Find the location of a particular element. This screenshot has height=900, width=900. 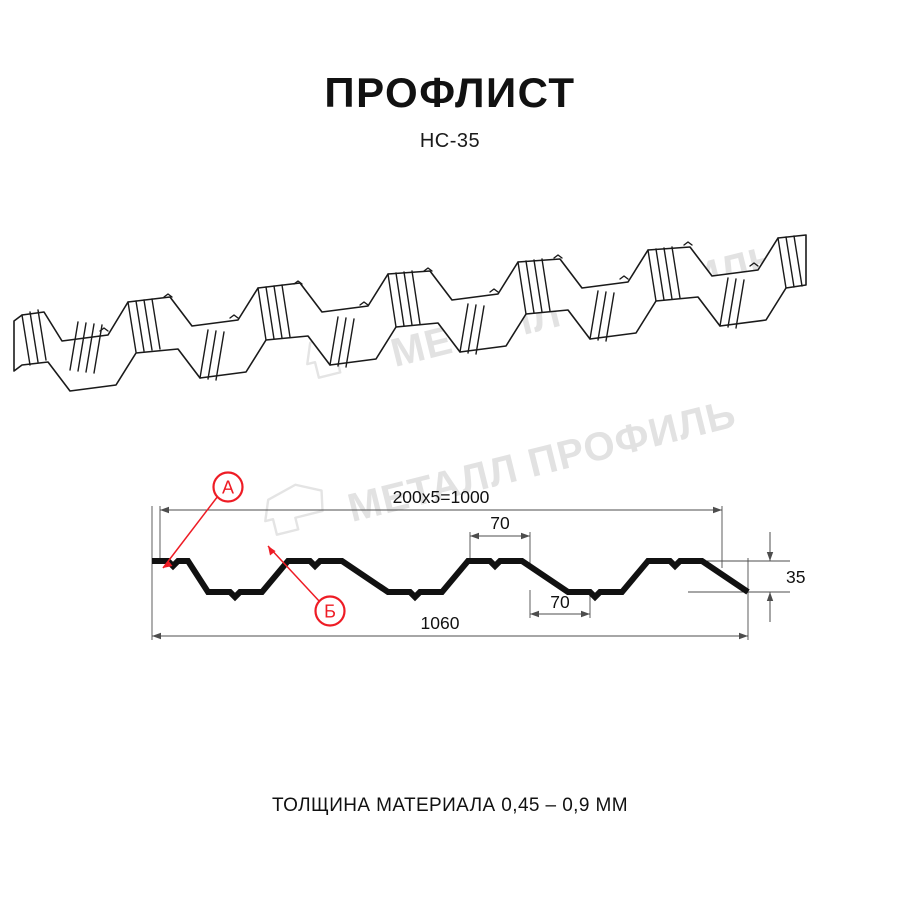

page-header: ПРОФЛИСТ НС-35 is located at coordinates (450, 110).